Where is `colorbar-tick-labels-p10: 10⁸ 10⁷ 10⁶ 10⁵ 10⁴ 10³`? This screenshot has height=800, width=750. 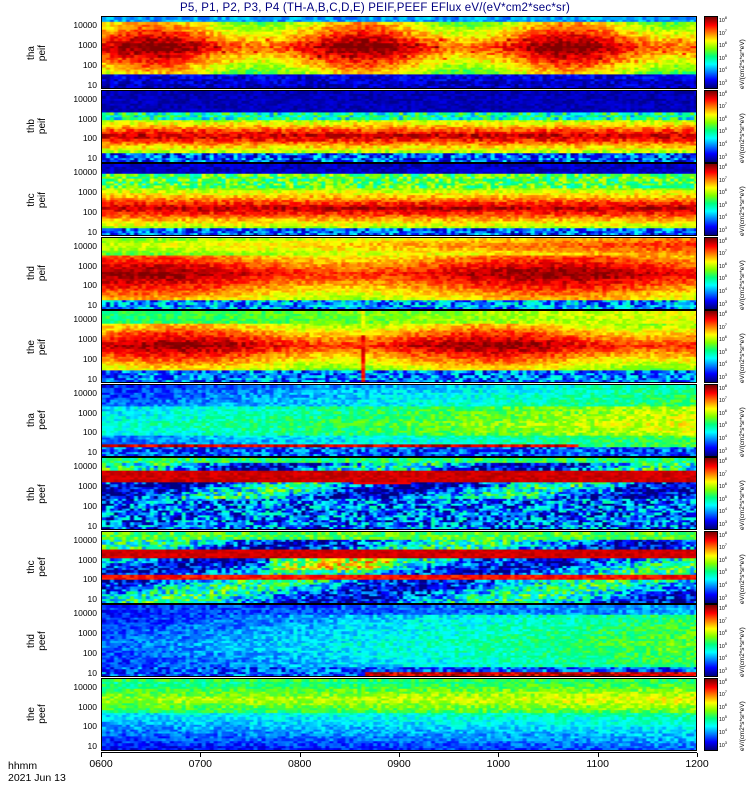
colorbar-tick-labels-p10: 10⁸ 10⁷ 10⁶ 10⁵ 10⁴ 10³ is located at coordinates (730, 714).